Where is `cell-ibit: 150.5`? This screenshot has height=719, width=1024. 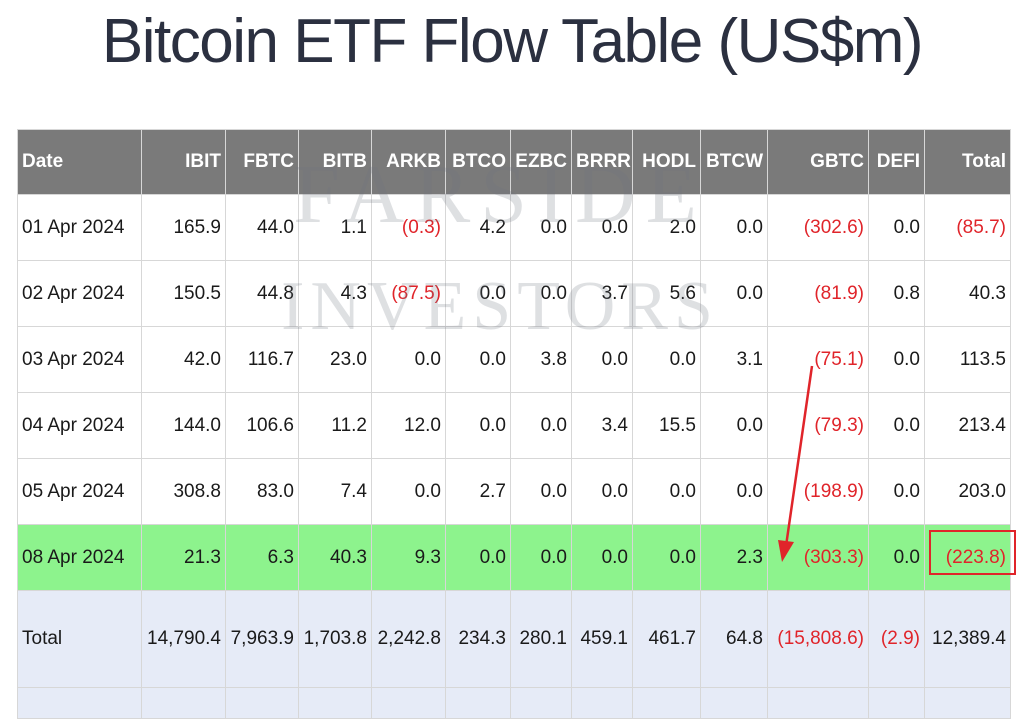 cell-ibit: 150.5 is located at coordinates (183, 293).